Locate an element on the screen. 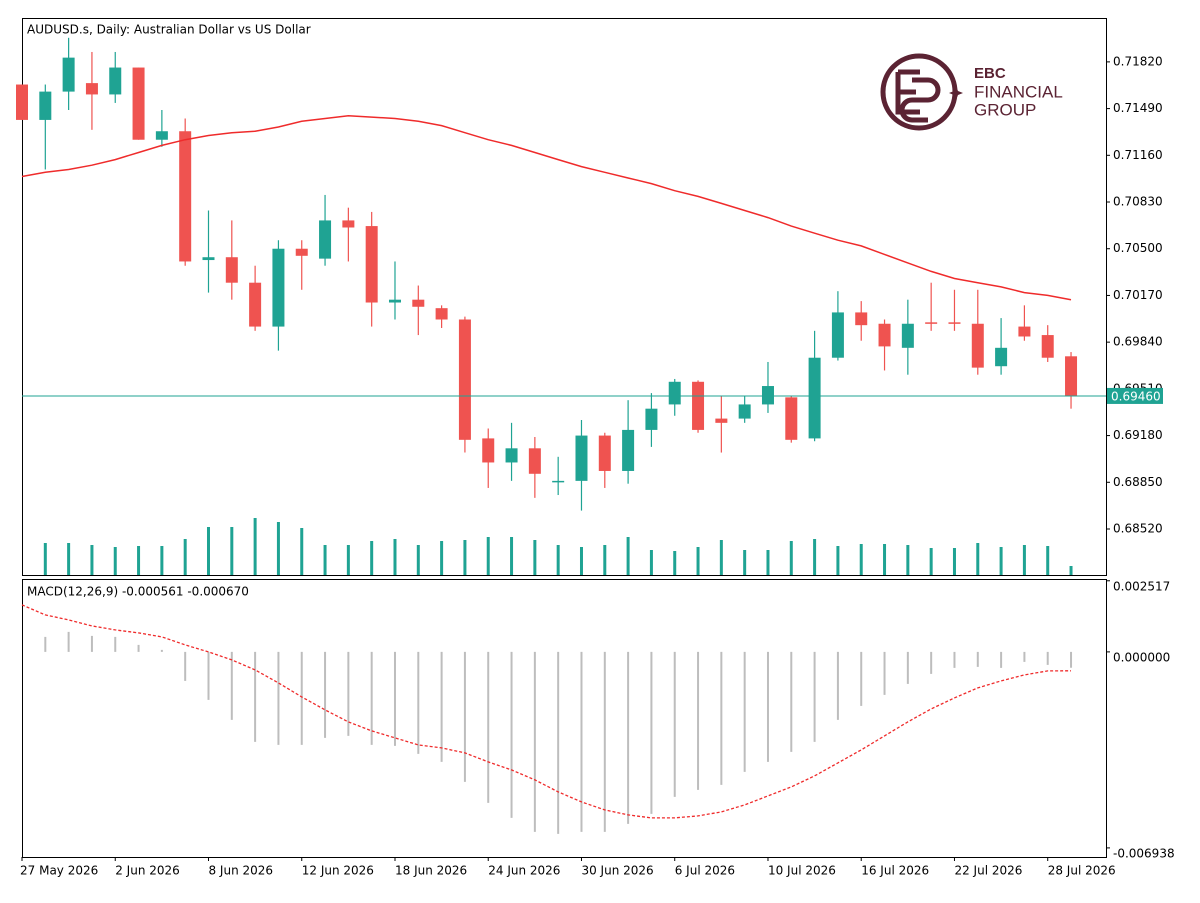 This screenshot has height=903, width=1200. y-tick-label: 0.70170 is located at coordinates (1138, 295).